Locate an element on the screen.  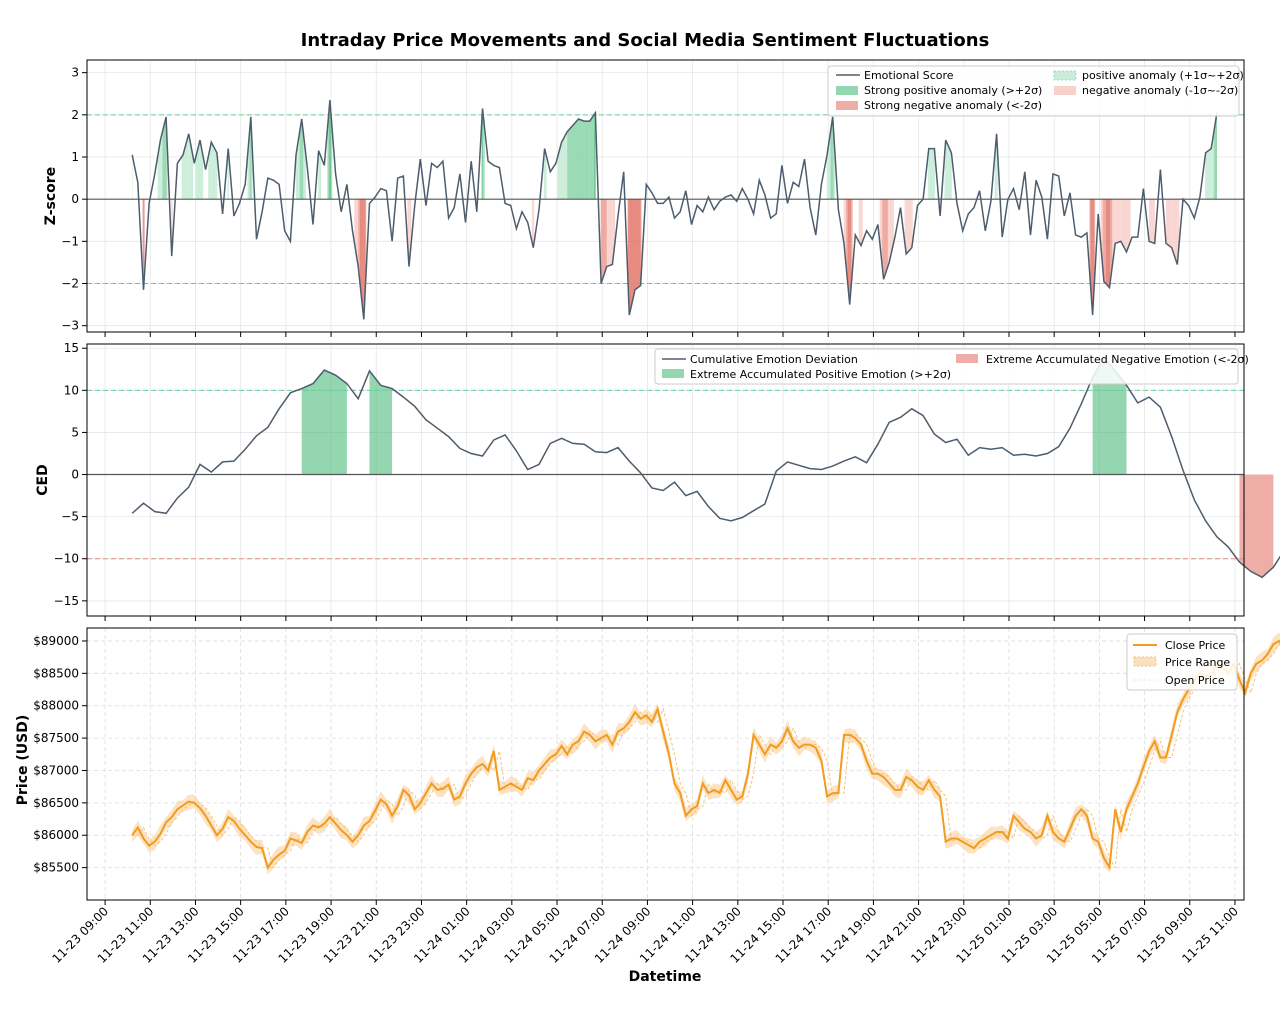
price-y-axis-label: Price (USD) is located at coordinates (23, 760).